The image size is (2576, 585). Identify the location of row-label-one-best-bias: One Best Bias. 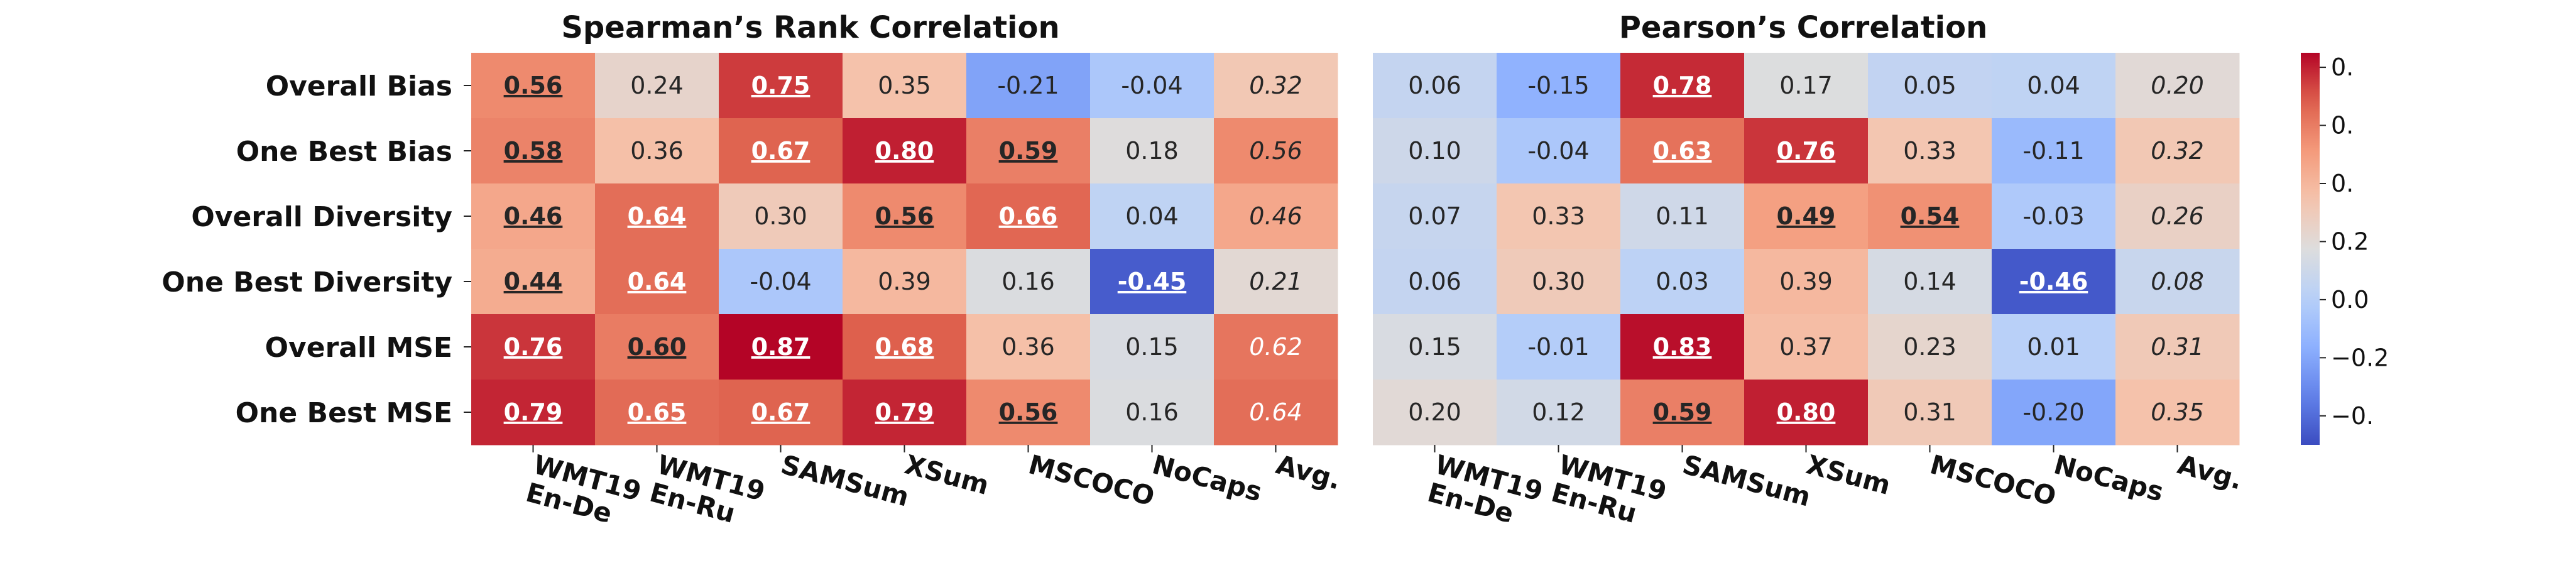
(344, 152).